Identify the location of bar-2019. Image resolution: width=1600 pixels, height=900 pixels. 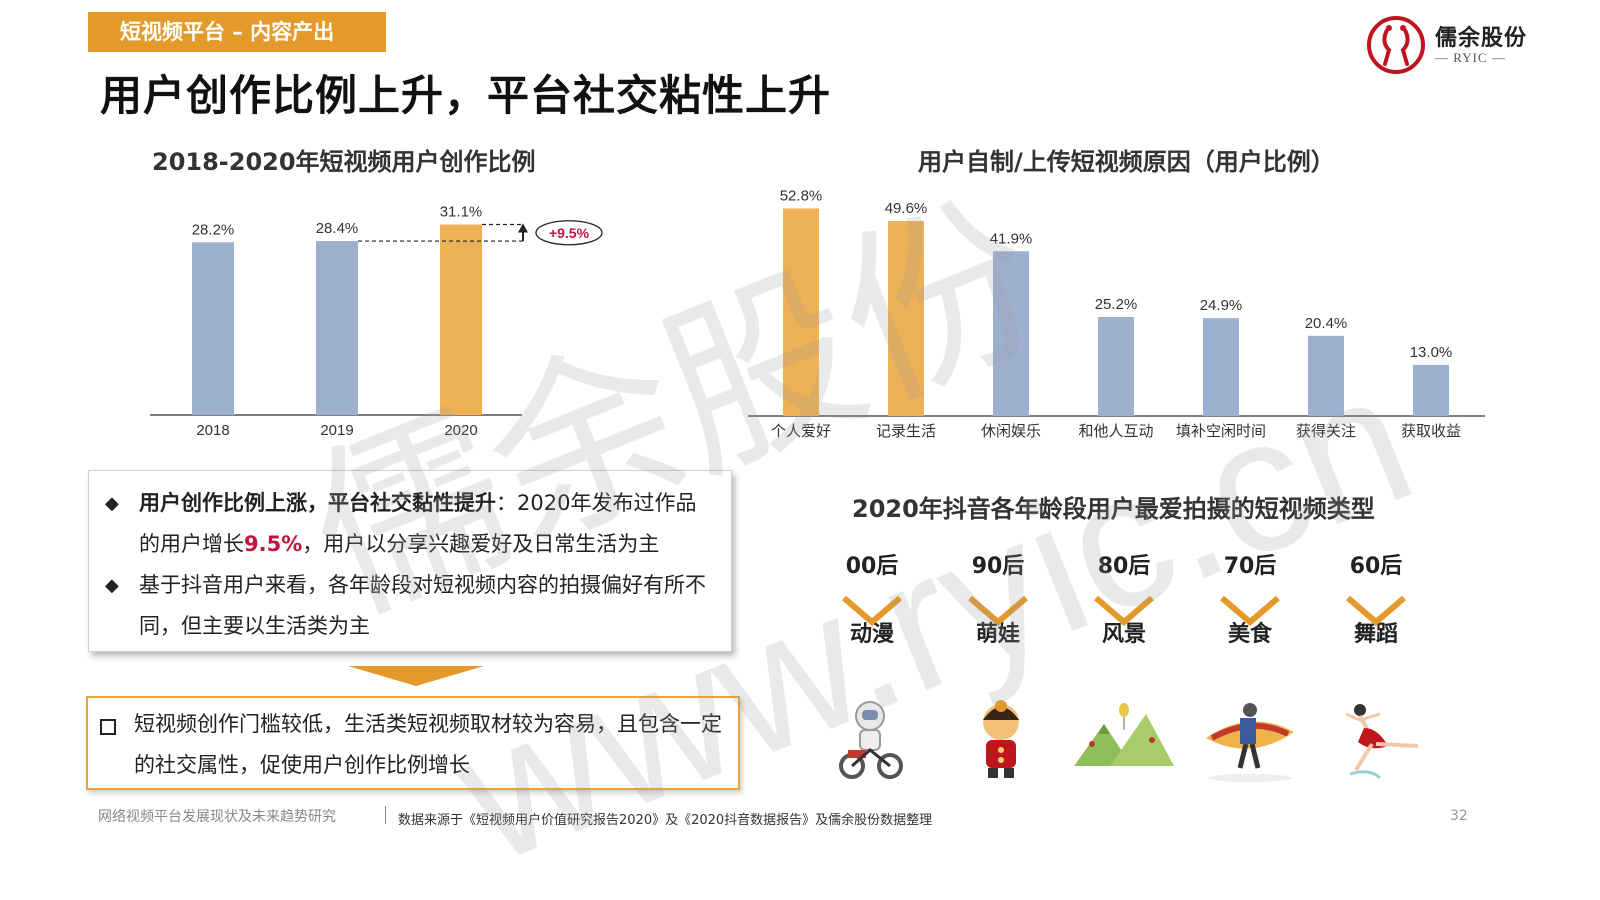
(337, 328).